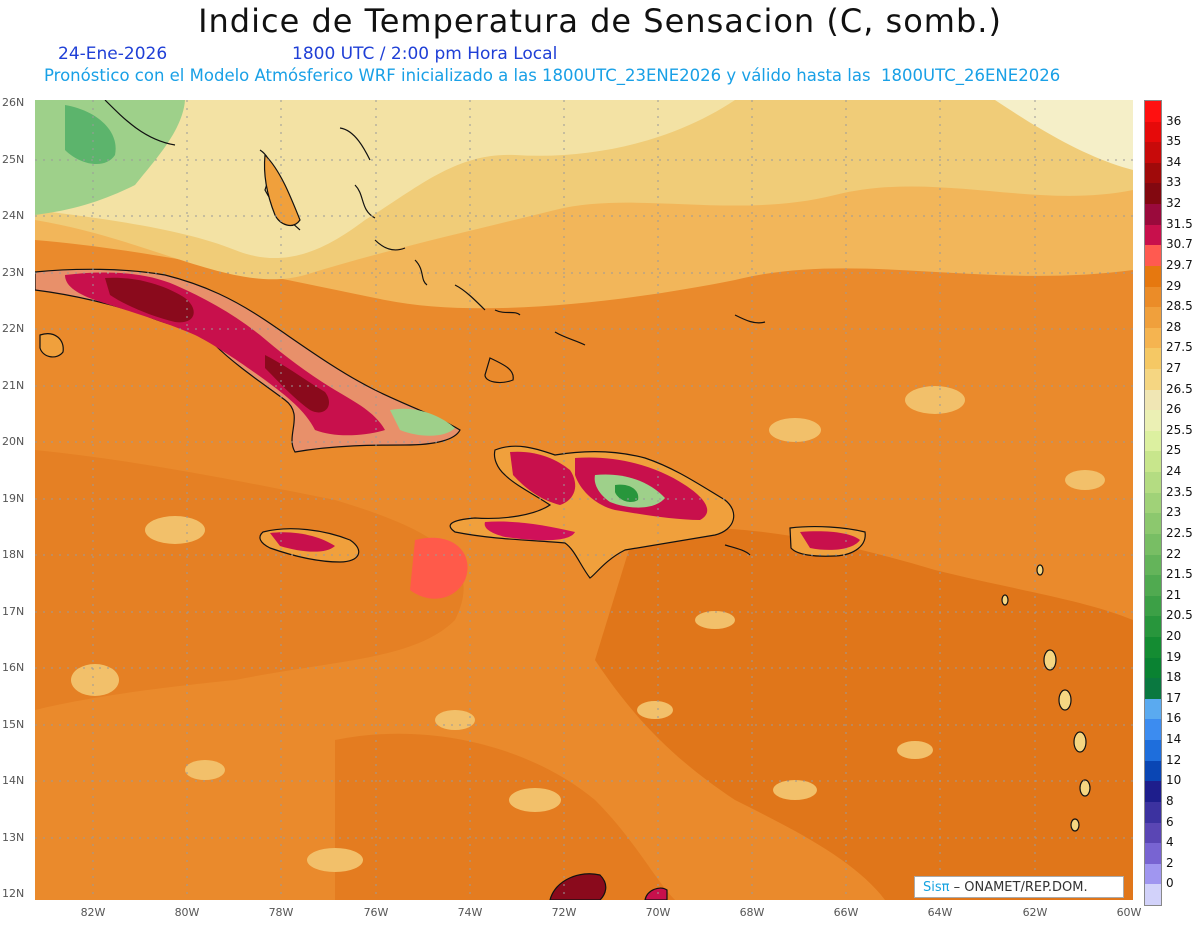 Image resolution: width=1200 pixels, height=927 pixels. Describe the element at coordinates (564, 912) in the screenshot. I see `lon-label: 72W` at that location.